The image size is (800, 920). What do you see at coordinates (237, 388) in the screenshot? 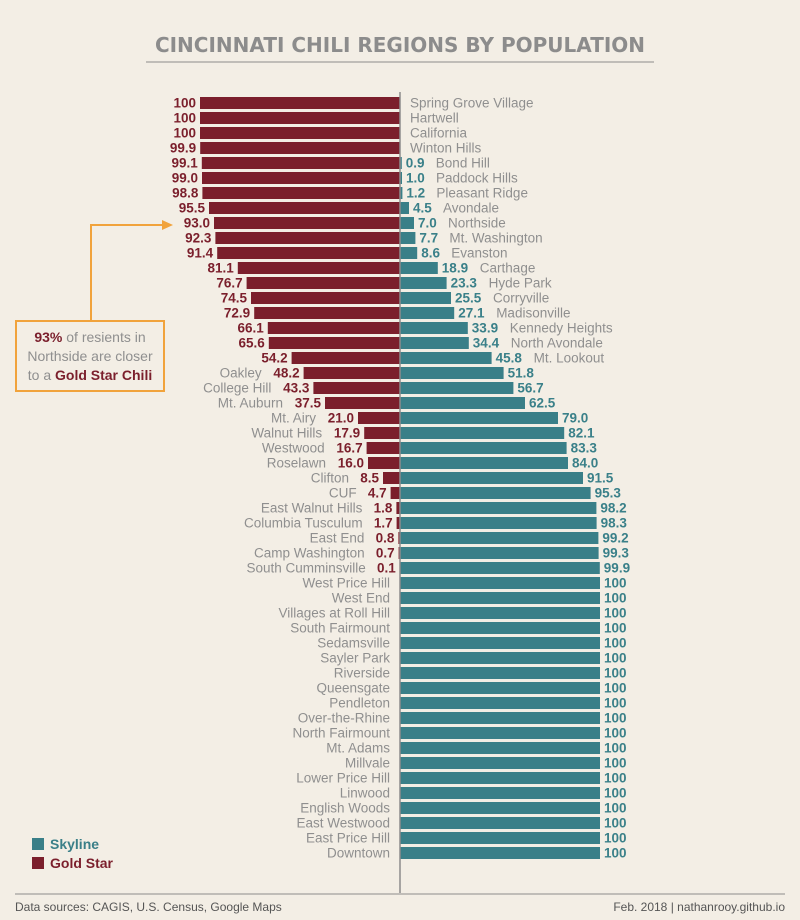
I see `neighborhood-label: College Hill` at bounding box center [237, 388].